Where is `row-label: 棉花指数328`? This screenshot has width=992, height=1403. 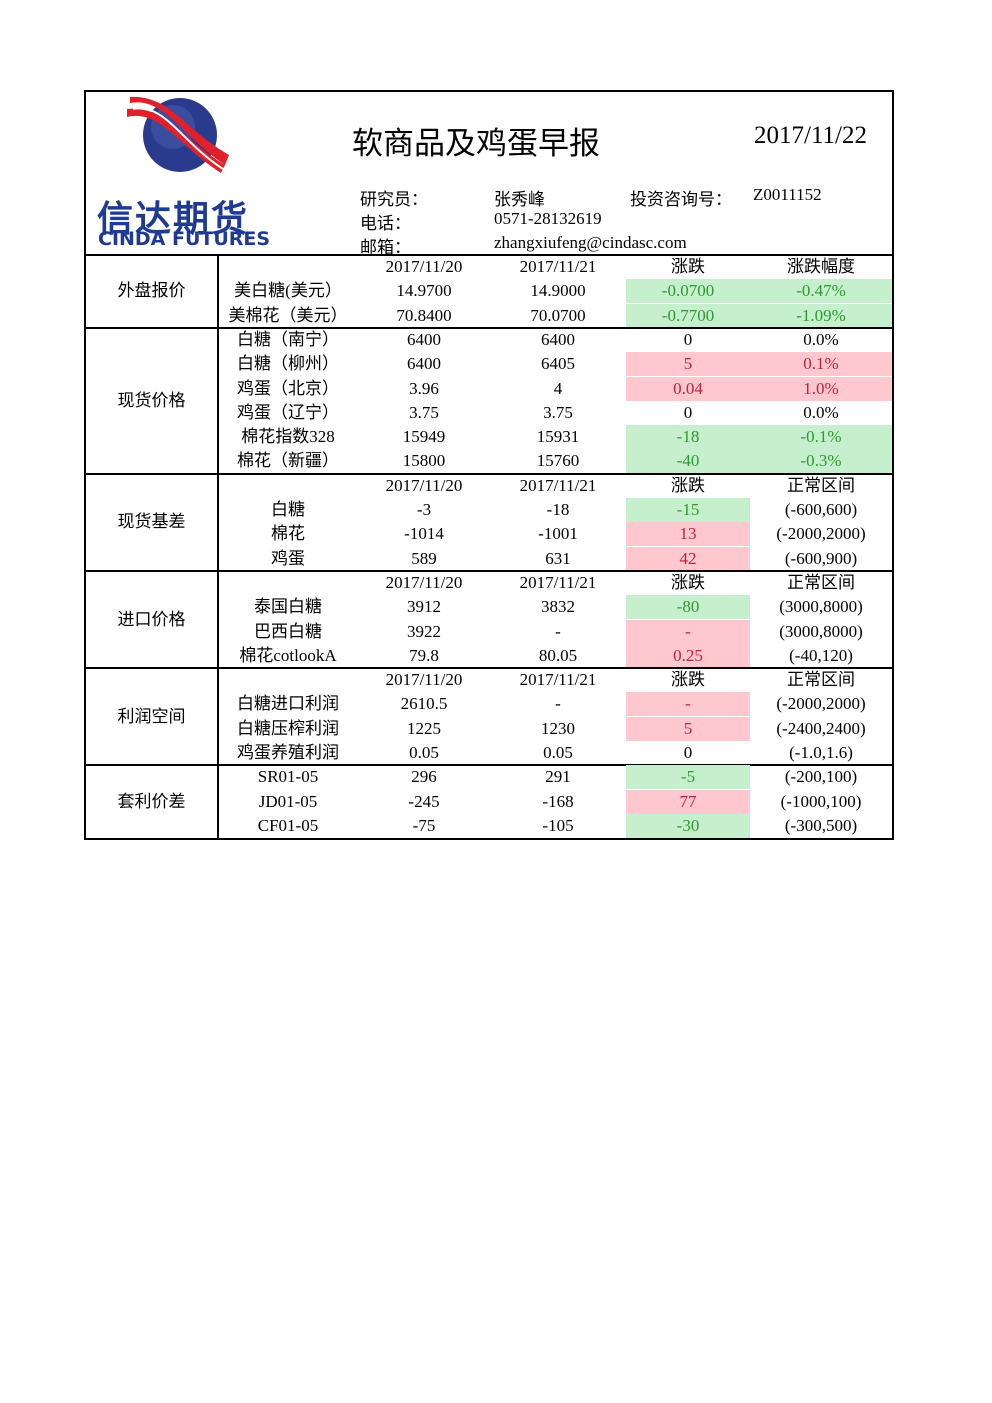
row-label: 棉花指数328 is located at coordinates (288, 437).